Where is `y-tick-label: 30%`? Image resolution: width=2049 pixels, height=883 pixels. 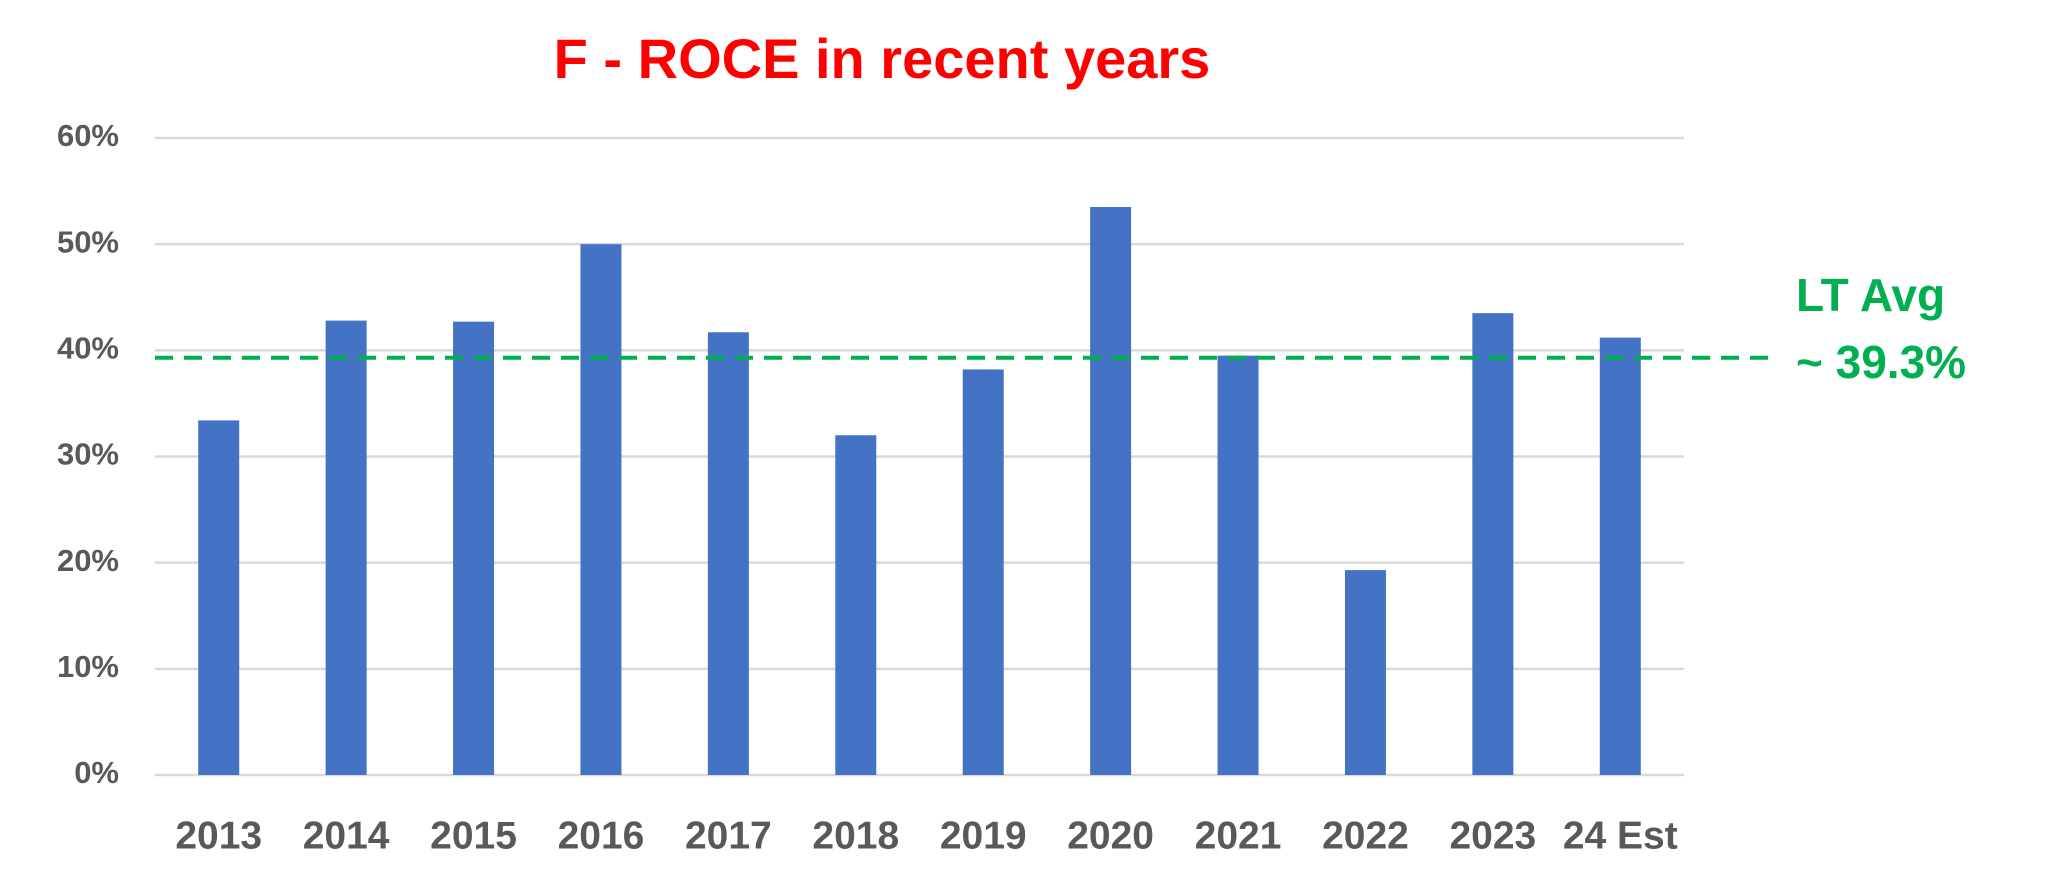 y-tick-label: 30% is located at coordinates (88, 454).